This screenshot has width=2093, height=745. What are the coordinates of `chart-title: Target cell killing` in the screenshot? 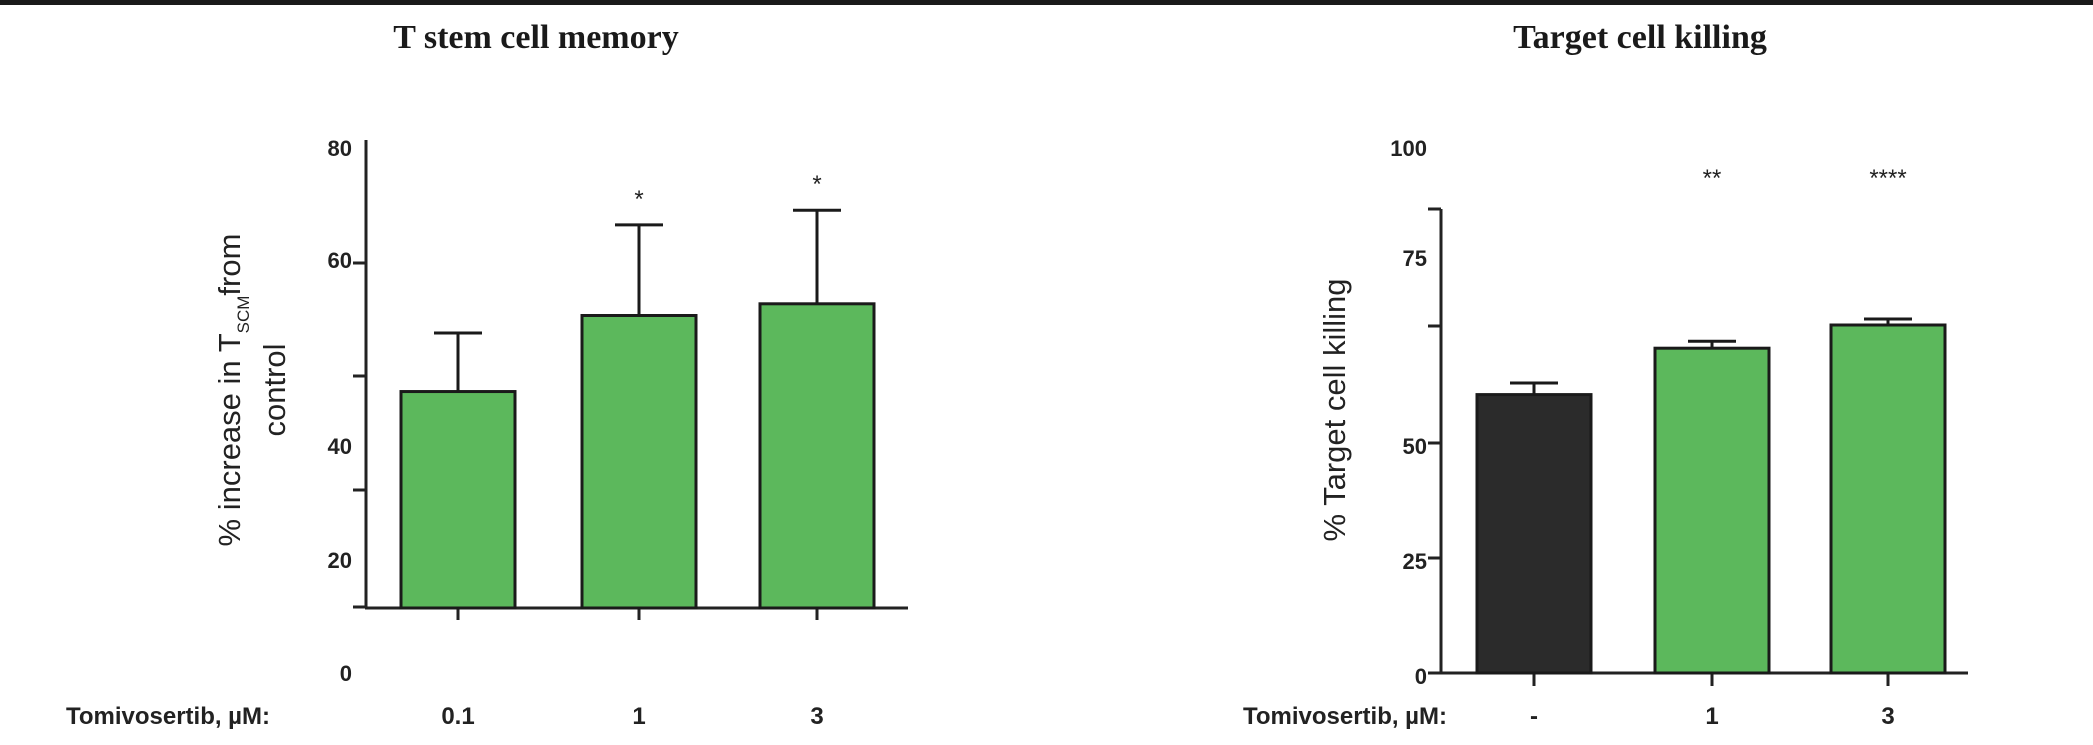 It's located at (1640, 37).